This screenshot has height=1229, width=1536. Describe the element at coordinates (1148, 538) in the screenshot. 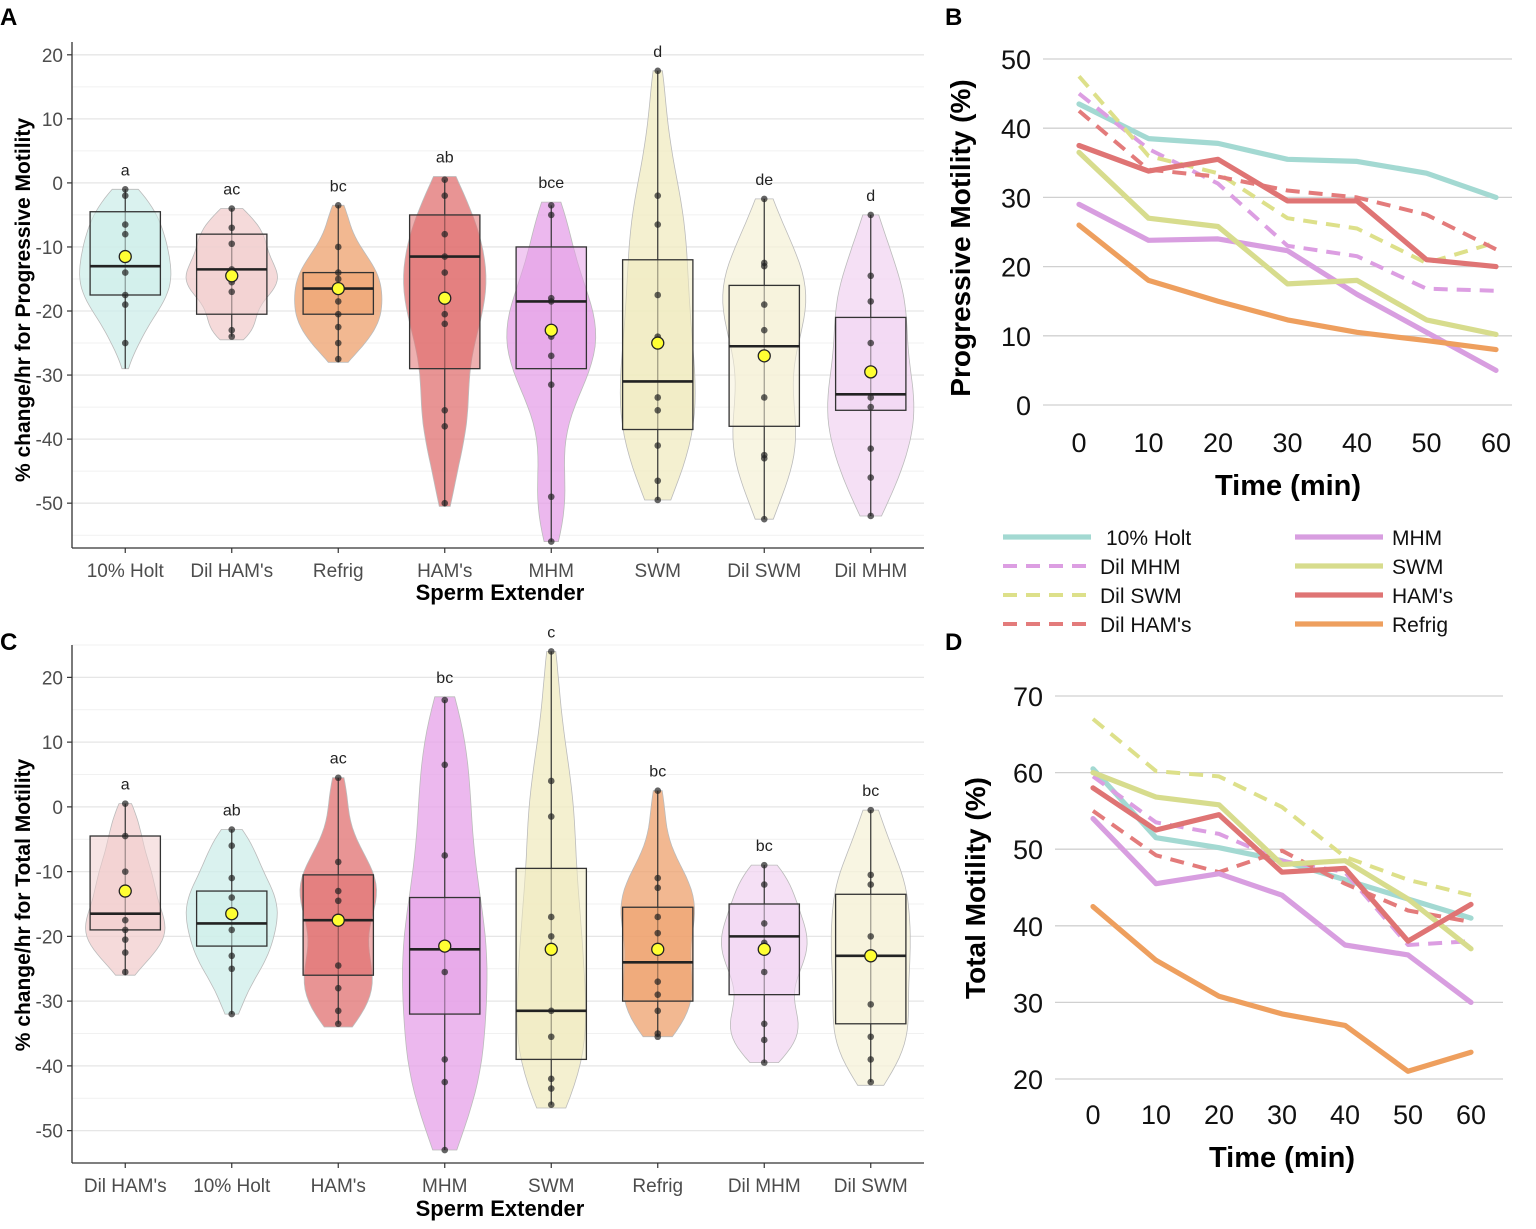

I see `legend-label: 10% Holt` at that location.